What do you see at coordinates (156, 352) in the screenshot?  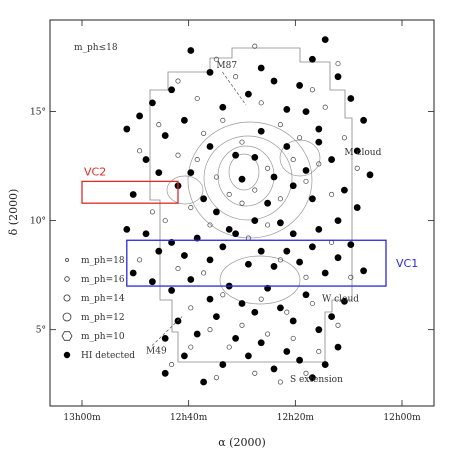 I see `annotation-m49: M49` at bounding box center [156, 352].